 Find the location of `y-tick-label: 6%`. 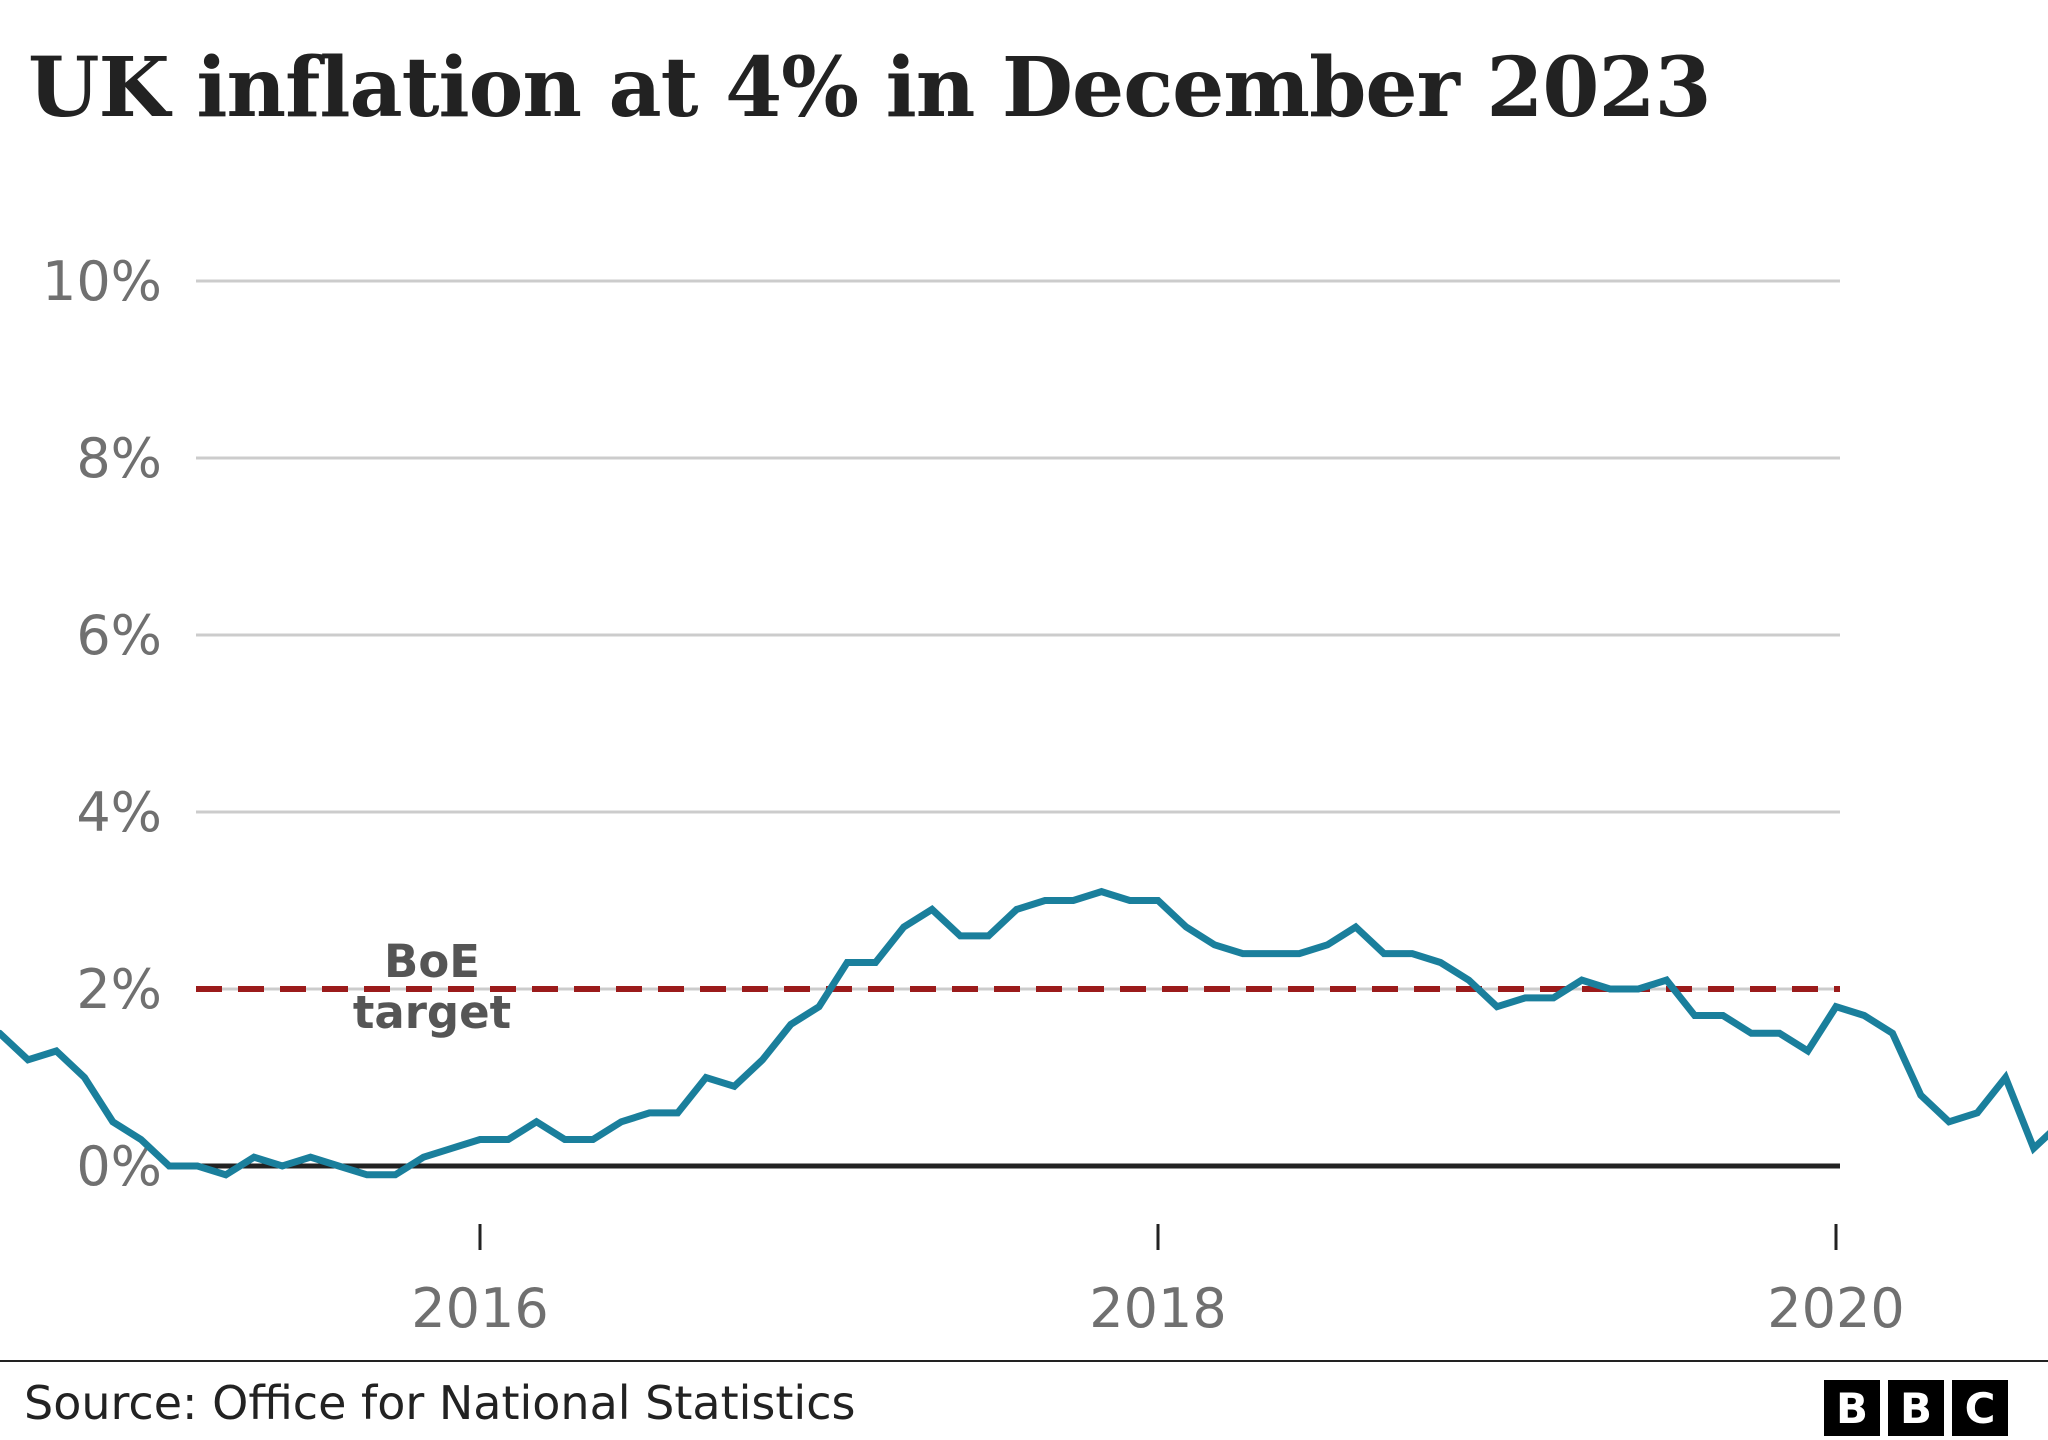

y-tick-label: 6% is located at coordinates (119, 635).